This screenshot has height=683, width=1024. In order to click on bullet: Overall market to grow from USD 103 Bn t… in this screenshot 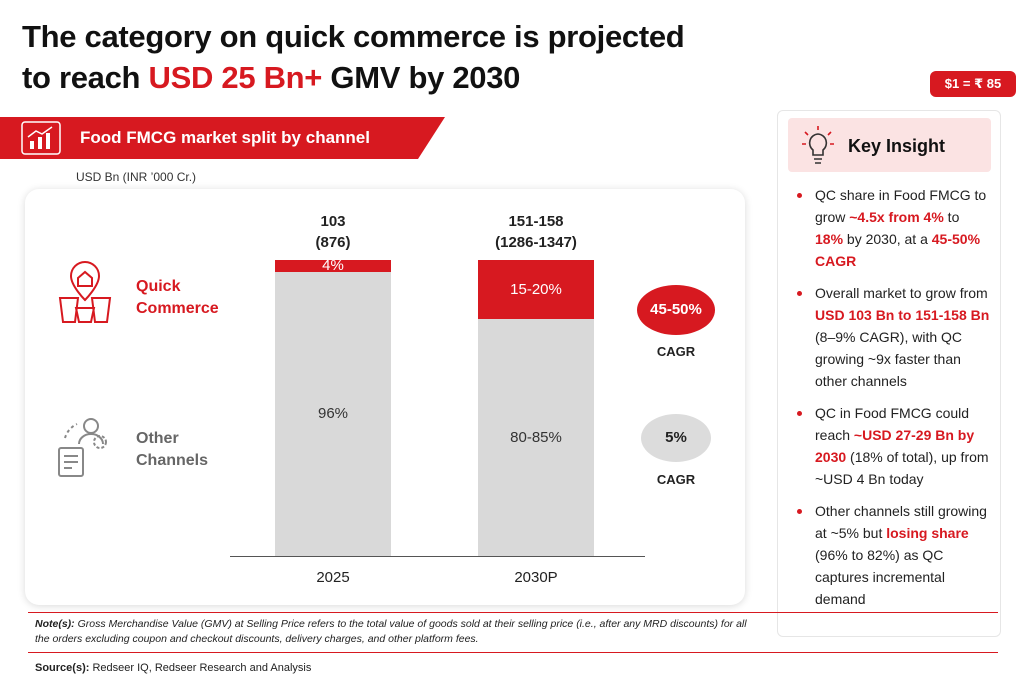, I will do `click(892, 337)`.